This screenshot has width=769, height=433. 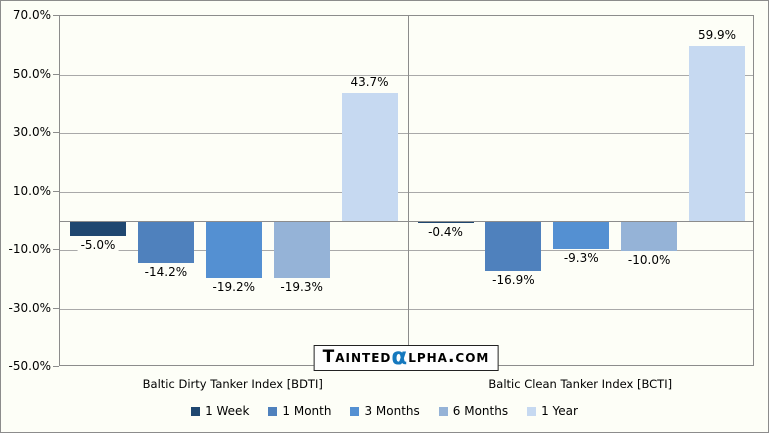 What do you see at coordinates (392, 411) in the screenshot?
I see `legend-label: 3 Months` at bounding box center [392, 411].